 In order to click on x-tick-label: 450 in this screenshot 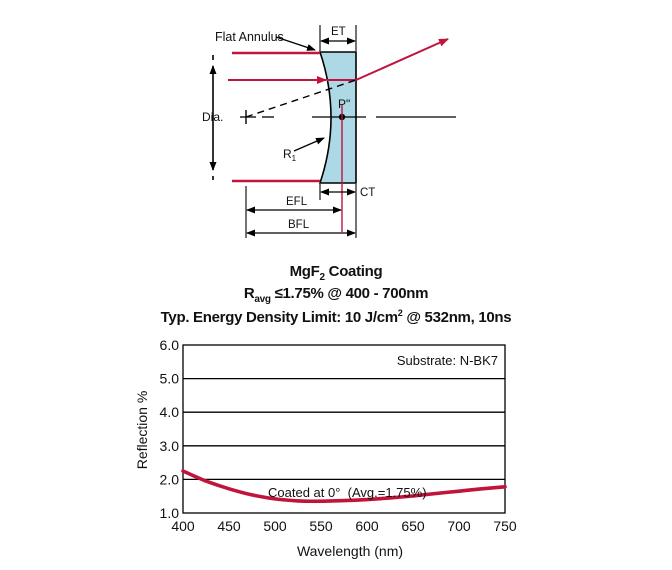, I will do `click(229, 526)`.